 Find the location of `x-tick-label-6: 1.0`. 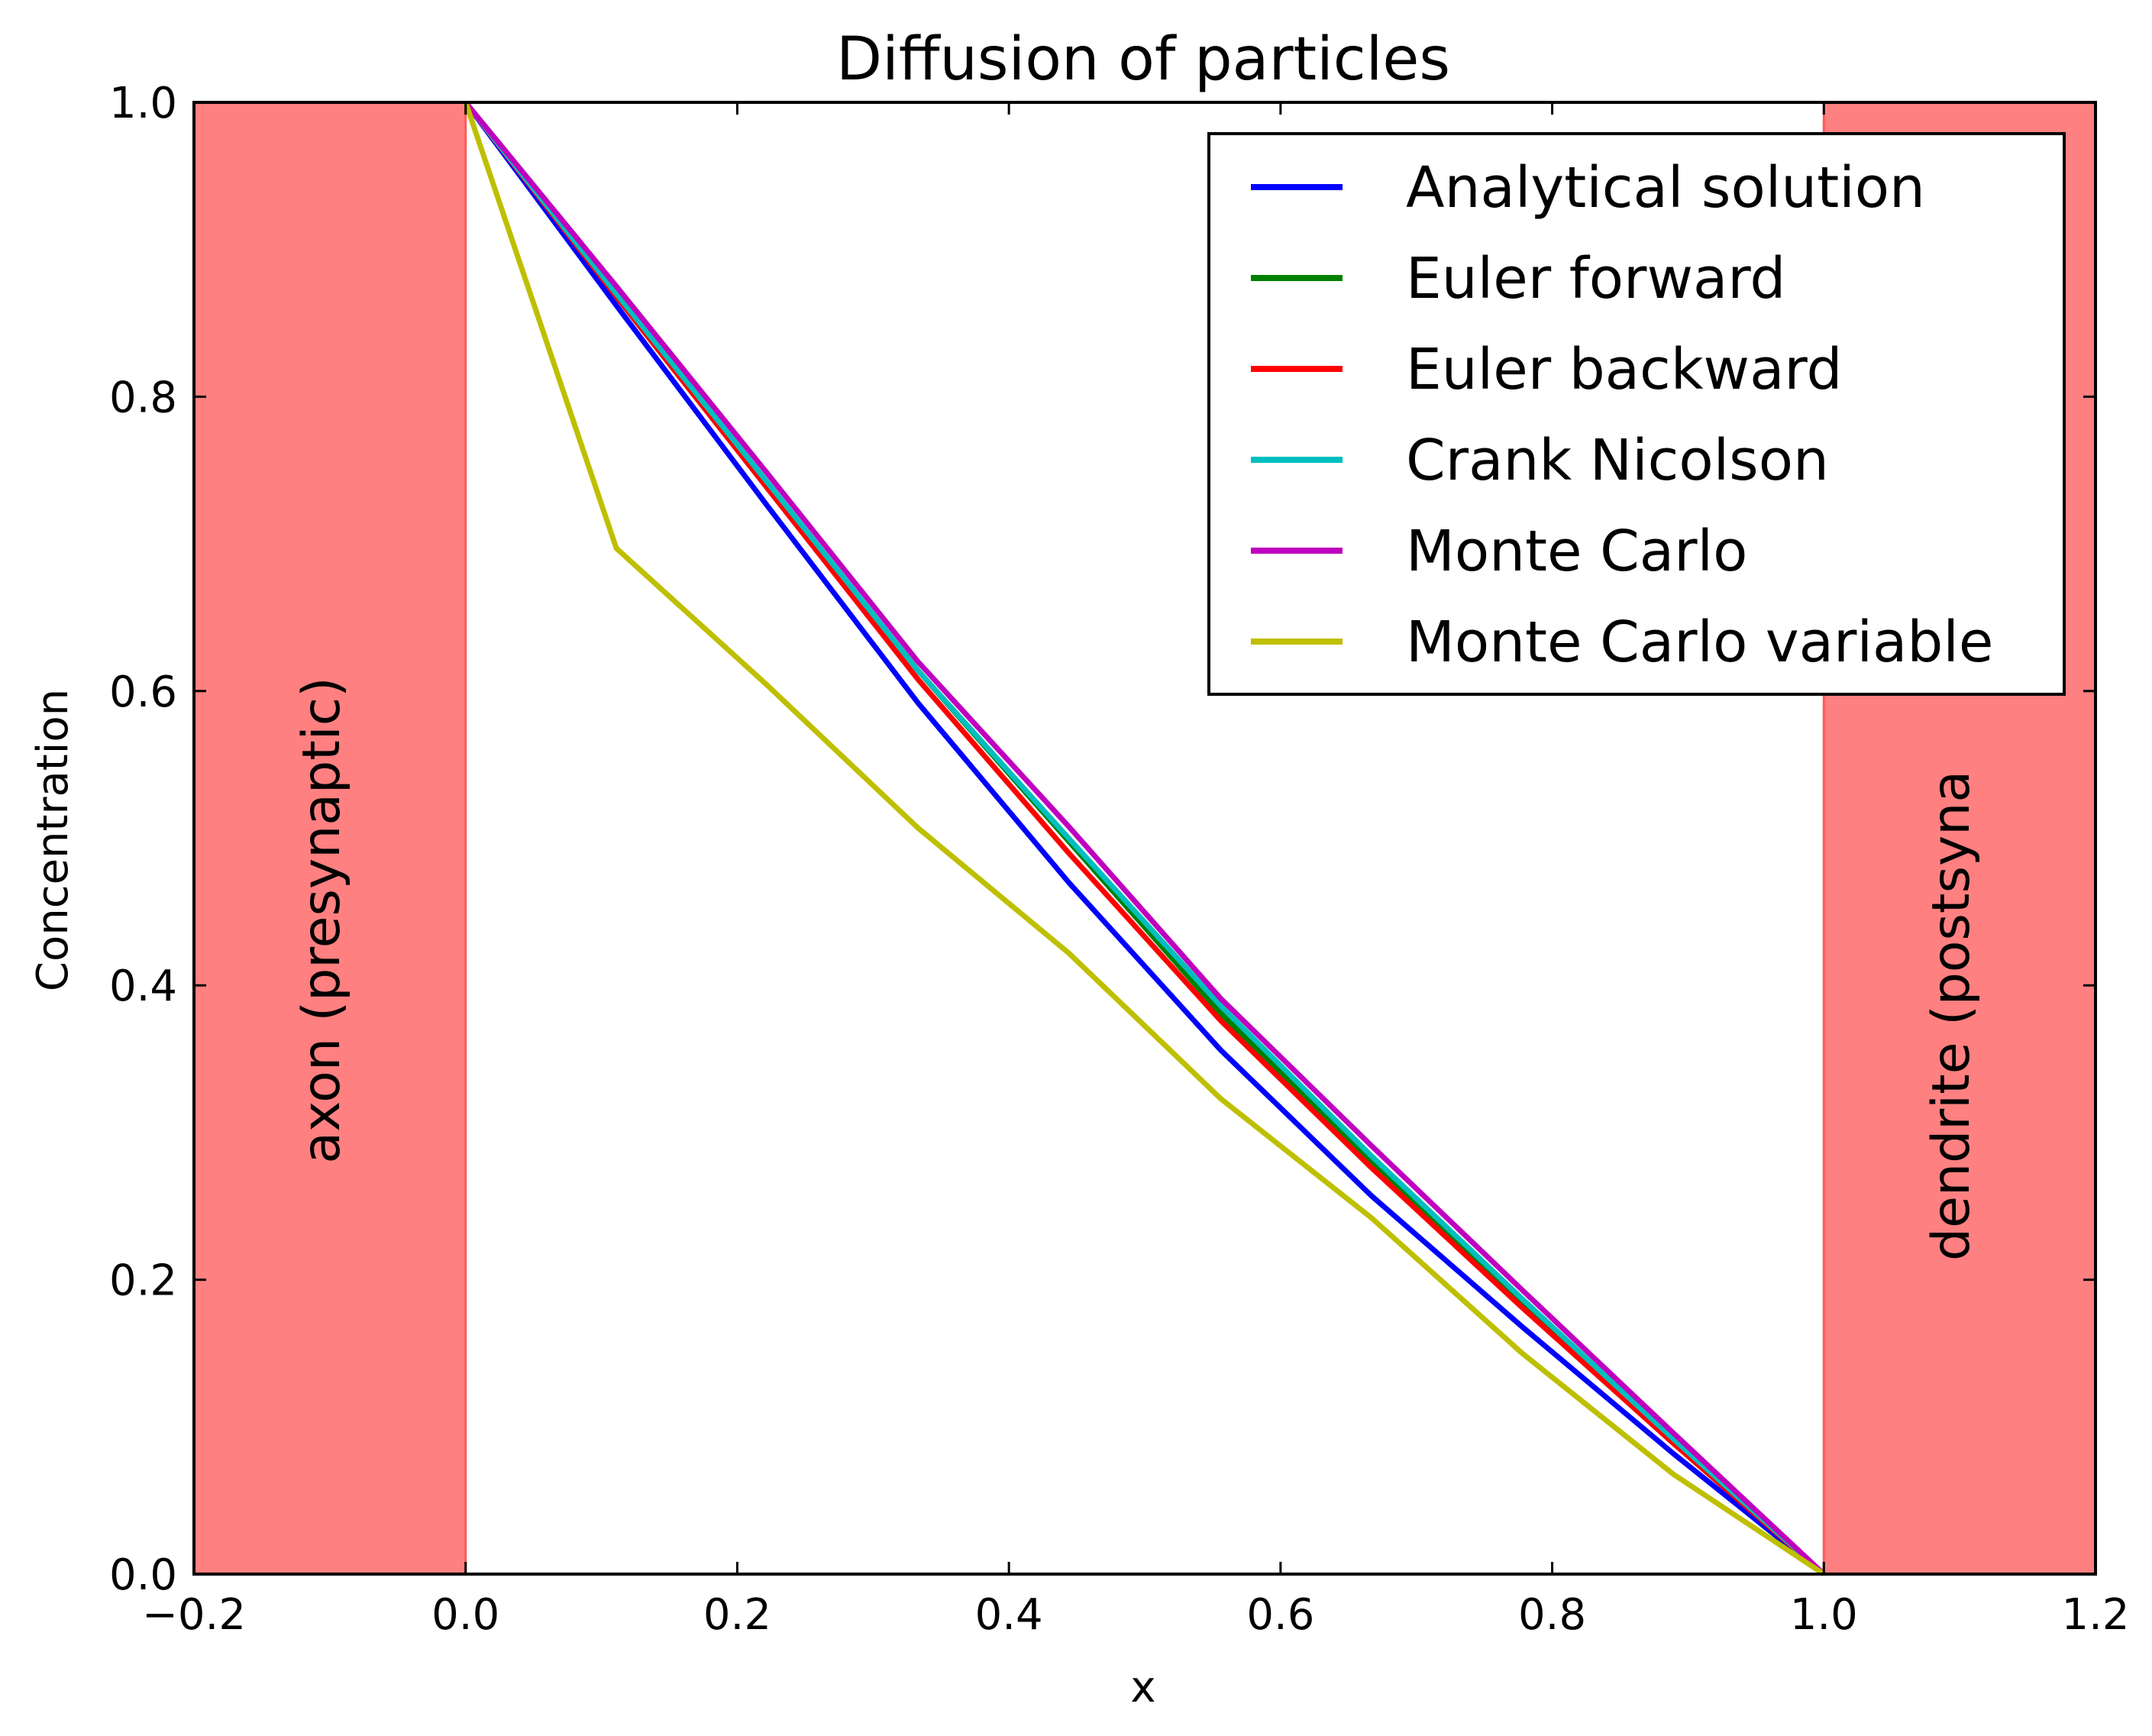

x-tick-label-6: 1.0 is located at coordinates (1824, 1615).